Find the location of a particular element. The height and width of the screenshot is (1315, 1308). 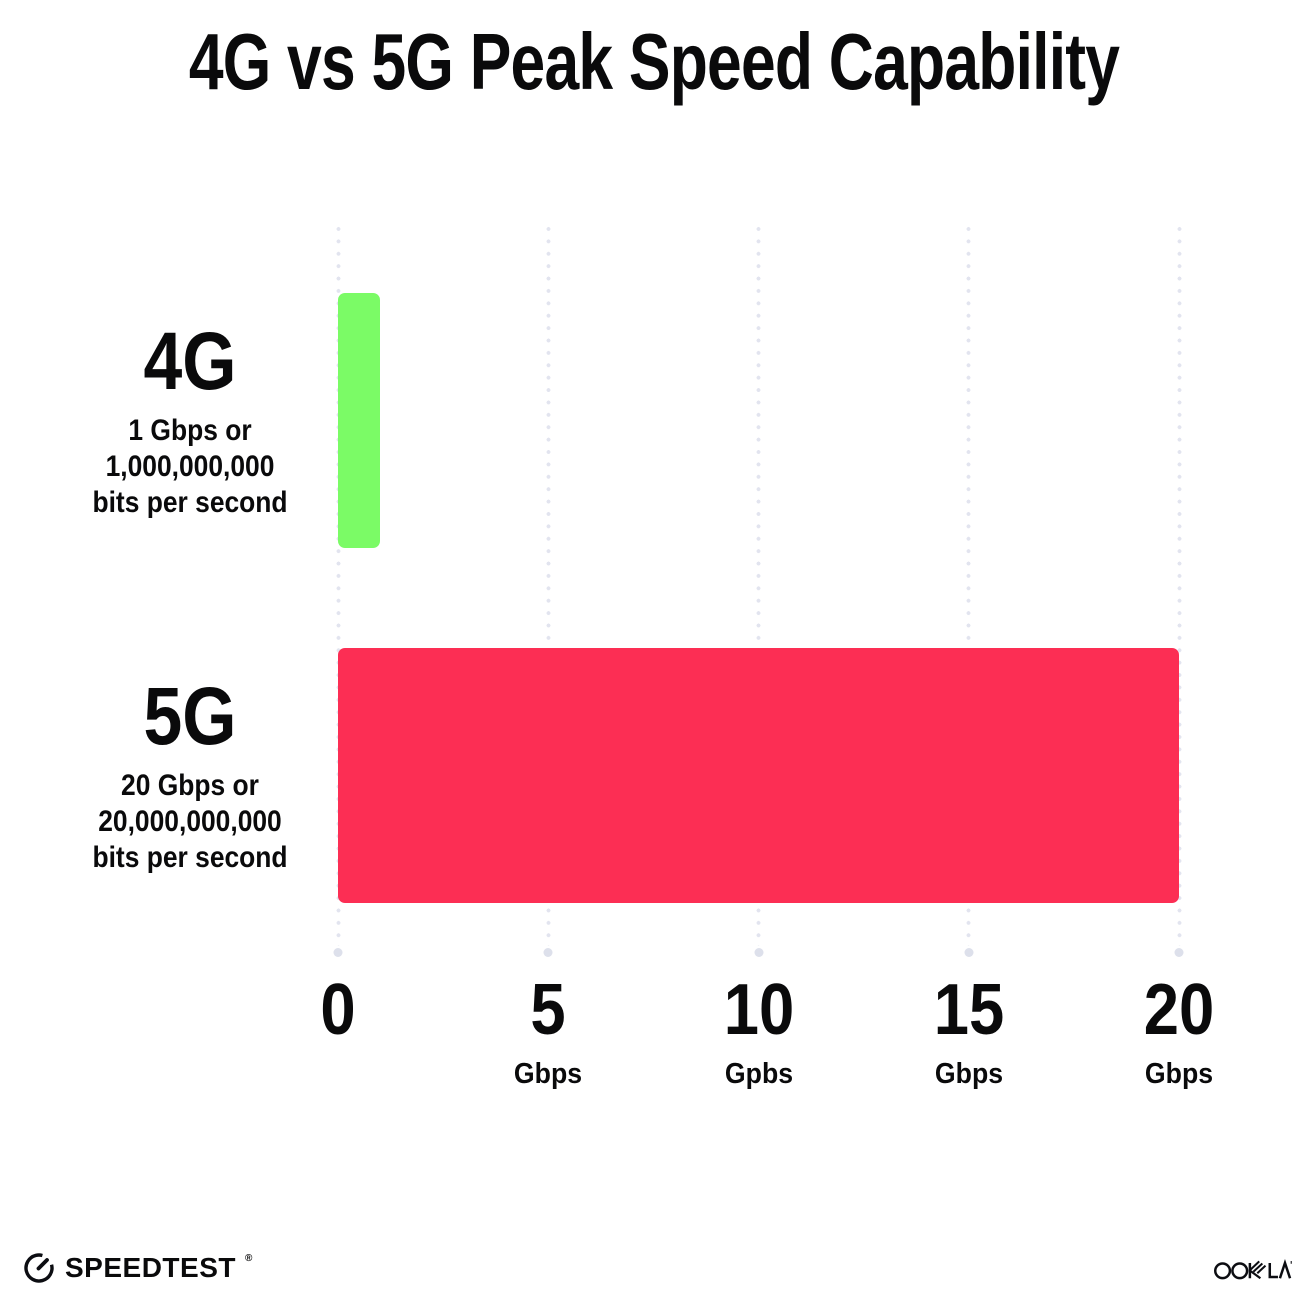

speedtest-logo: SPEEDTEST ® is located at coordinates (137, 1268).